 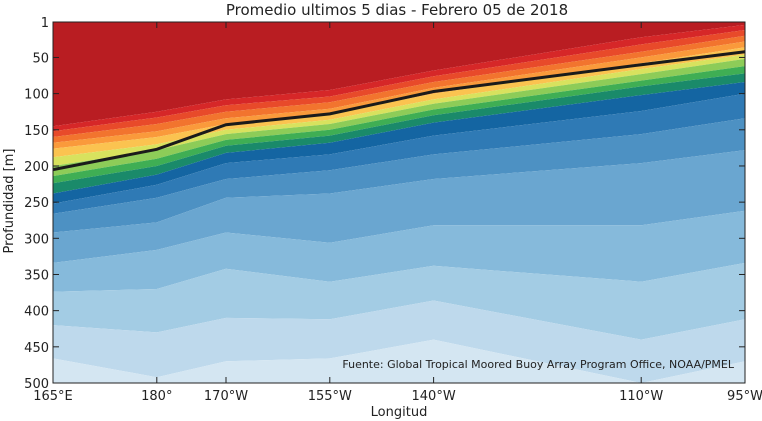 What do you see at coordinates (156, 396) in the screenshot?
I see `x-tick-label: 180°` at bounding box center [156, 396].